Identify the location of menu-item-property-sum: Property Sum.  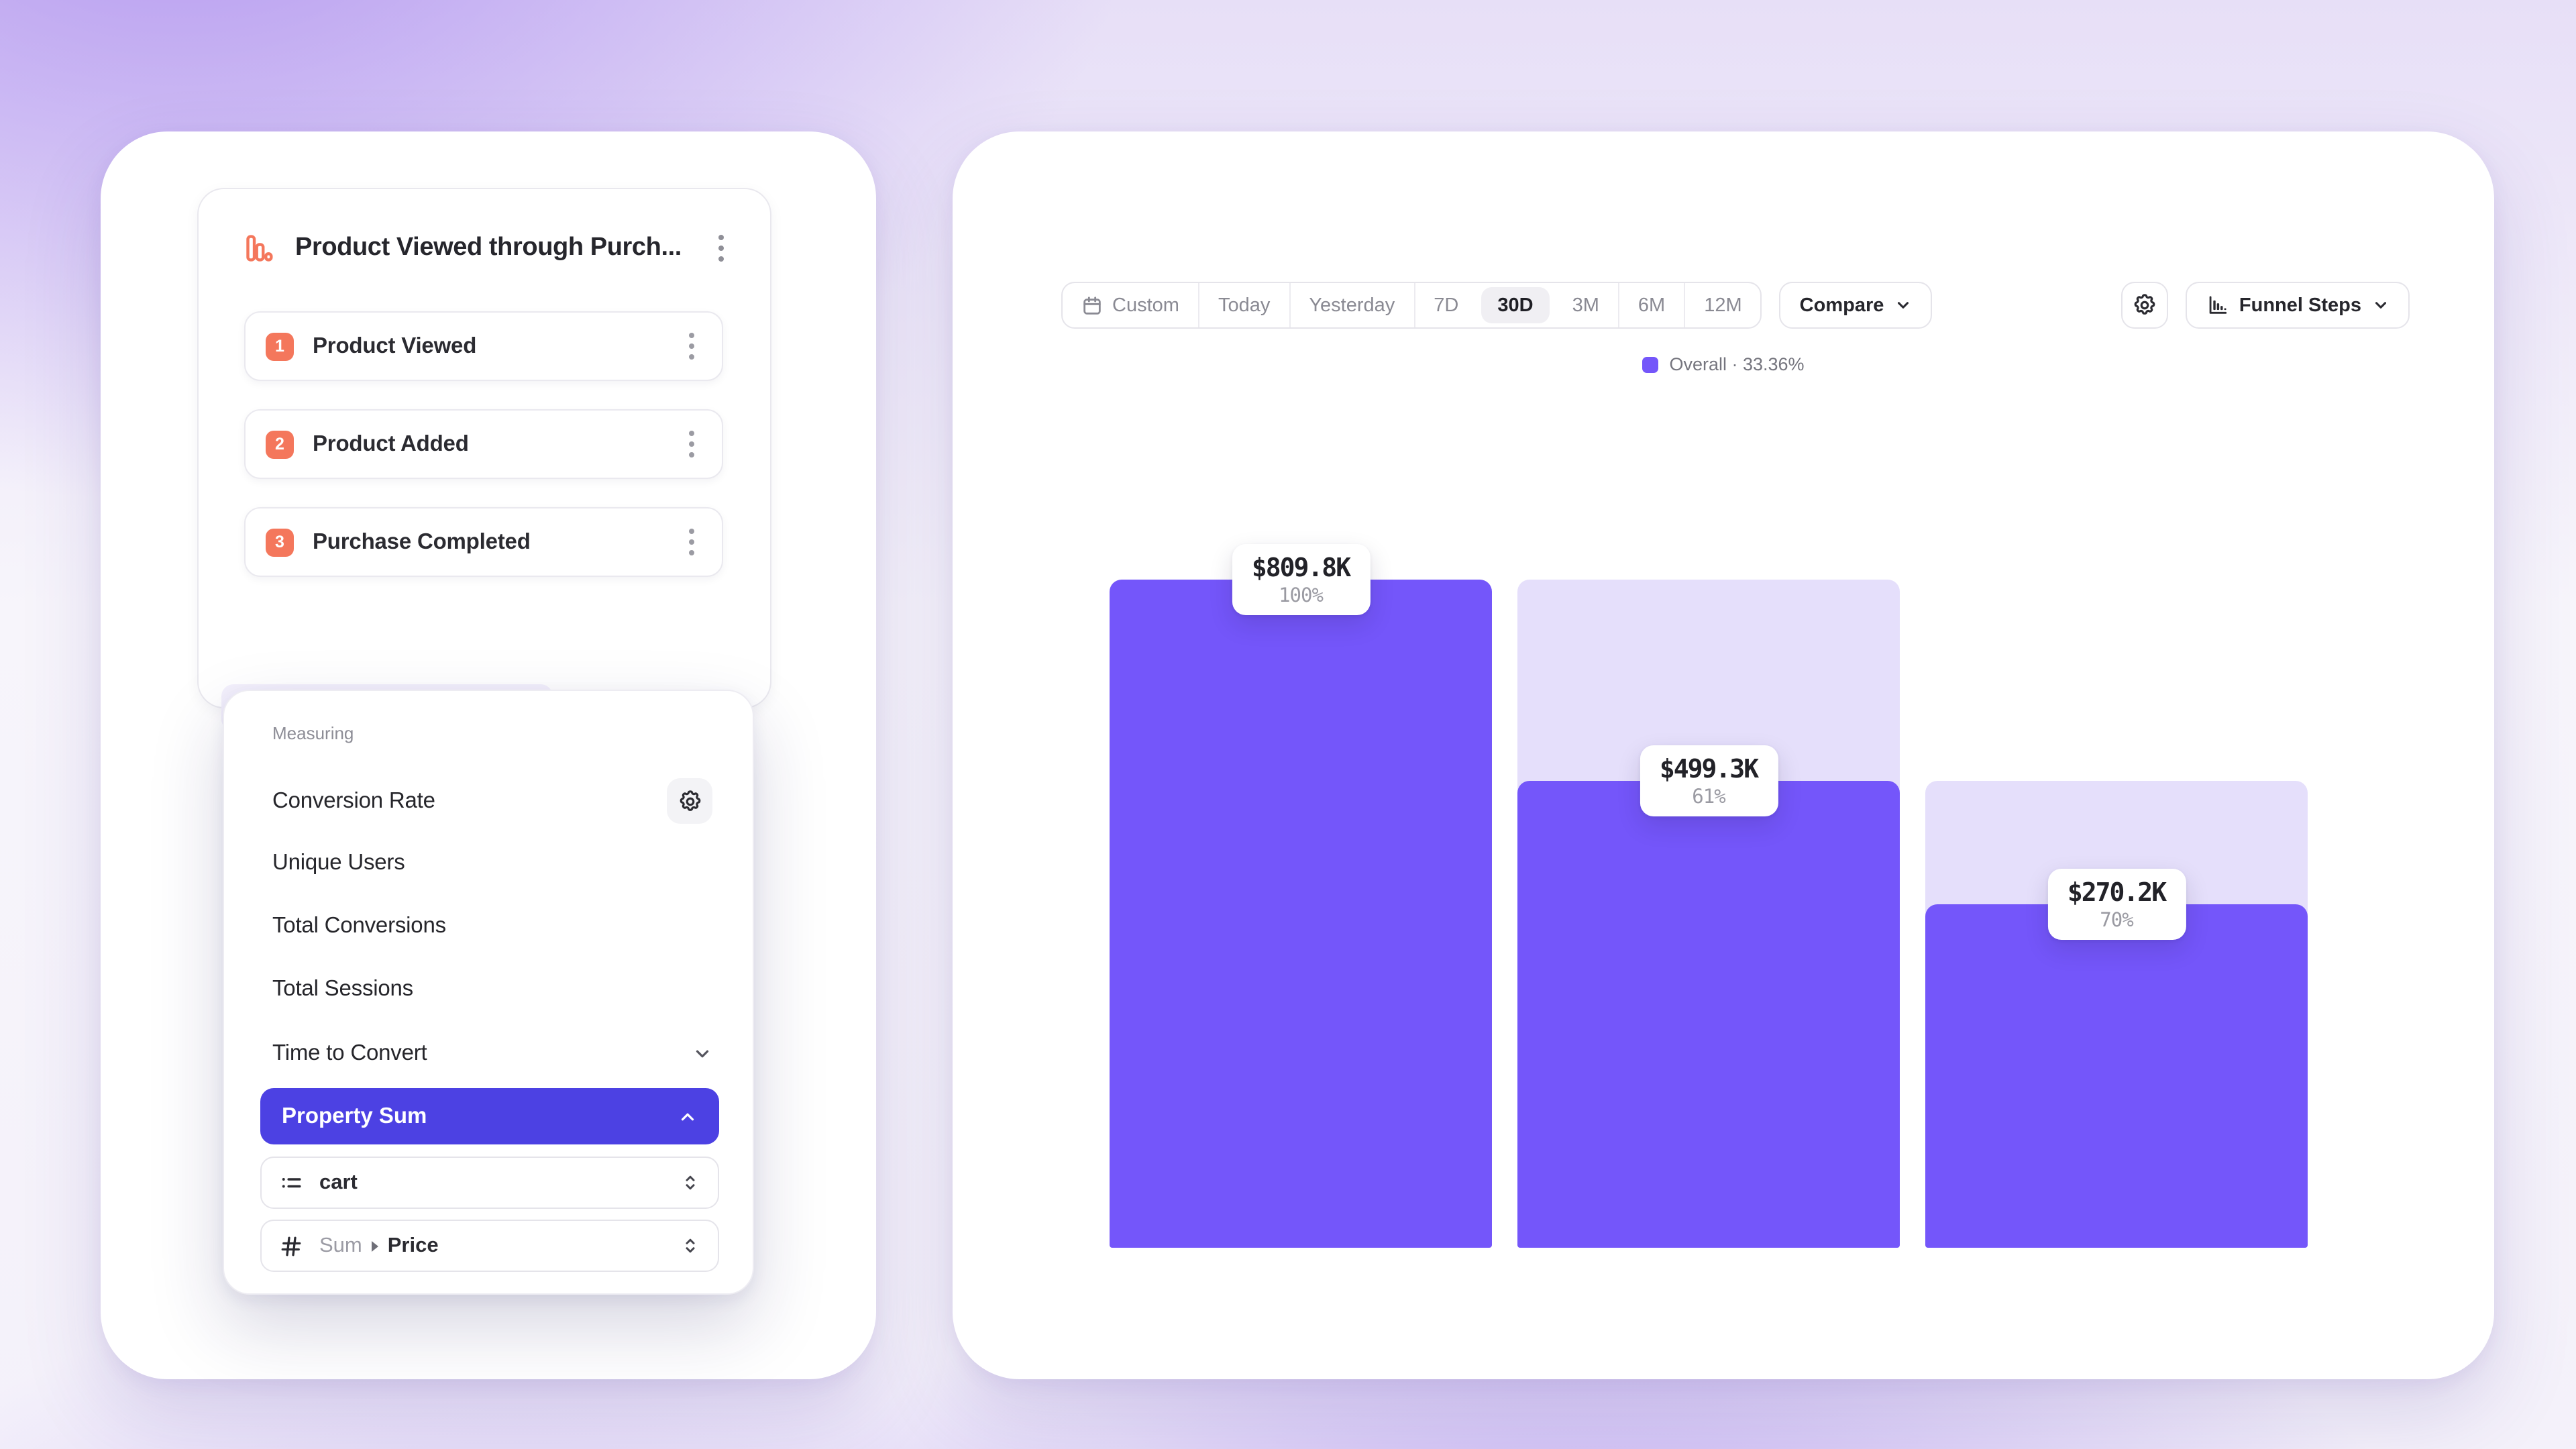
(489, 1116).